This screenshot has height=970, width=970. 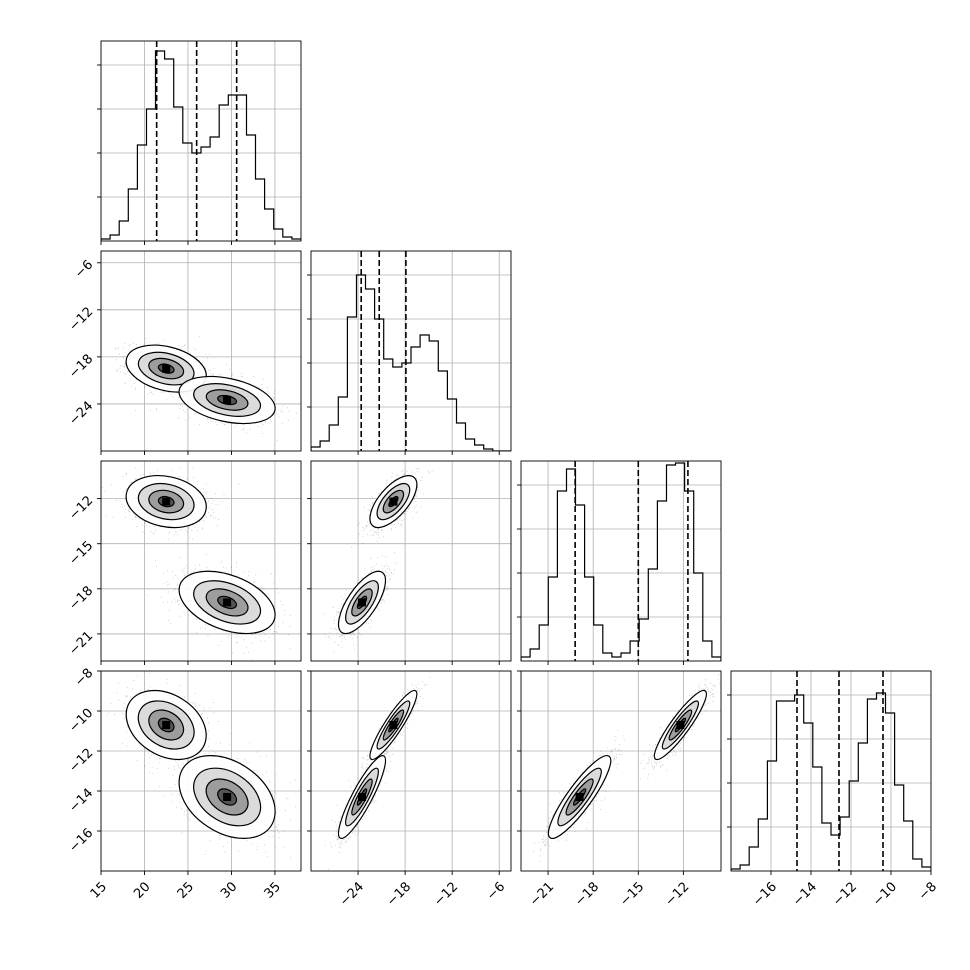 I want to click on y-tick-label: −15, so click(x=81, y=553).